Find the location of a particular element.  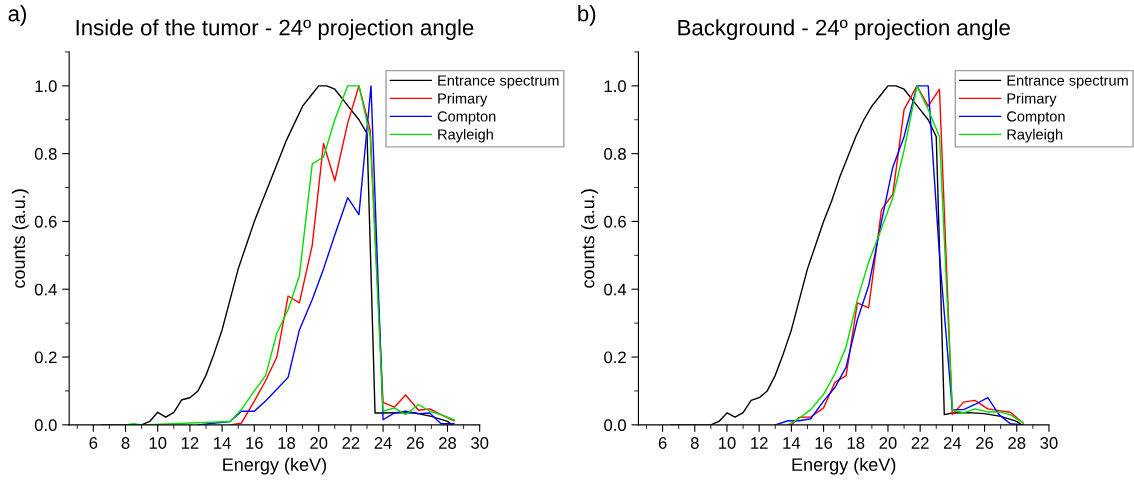

chart-title: Background - 24º projection angle is located at coordinates (844, 29).